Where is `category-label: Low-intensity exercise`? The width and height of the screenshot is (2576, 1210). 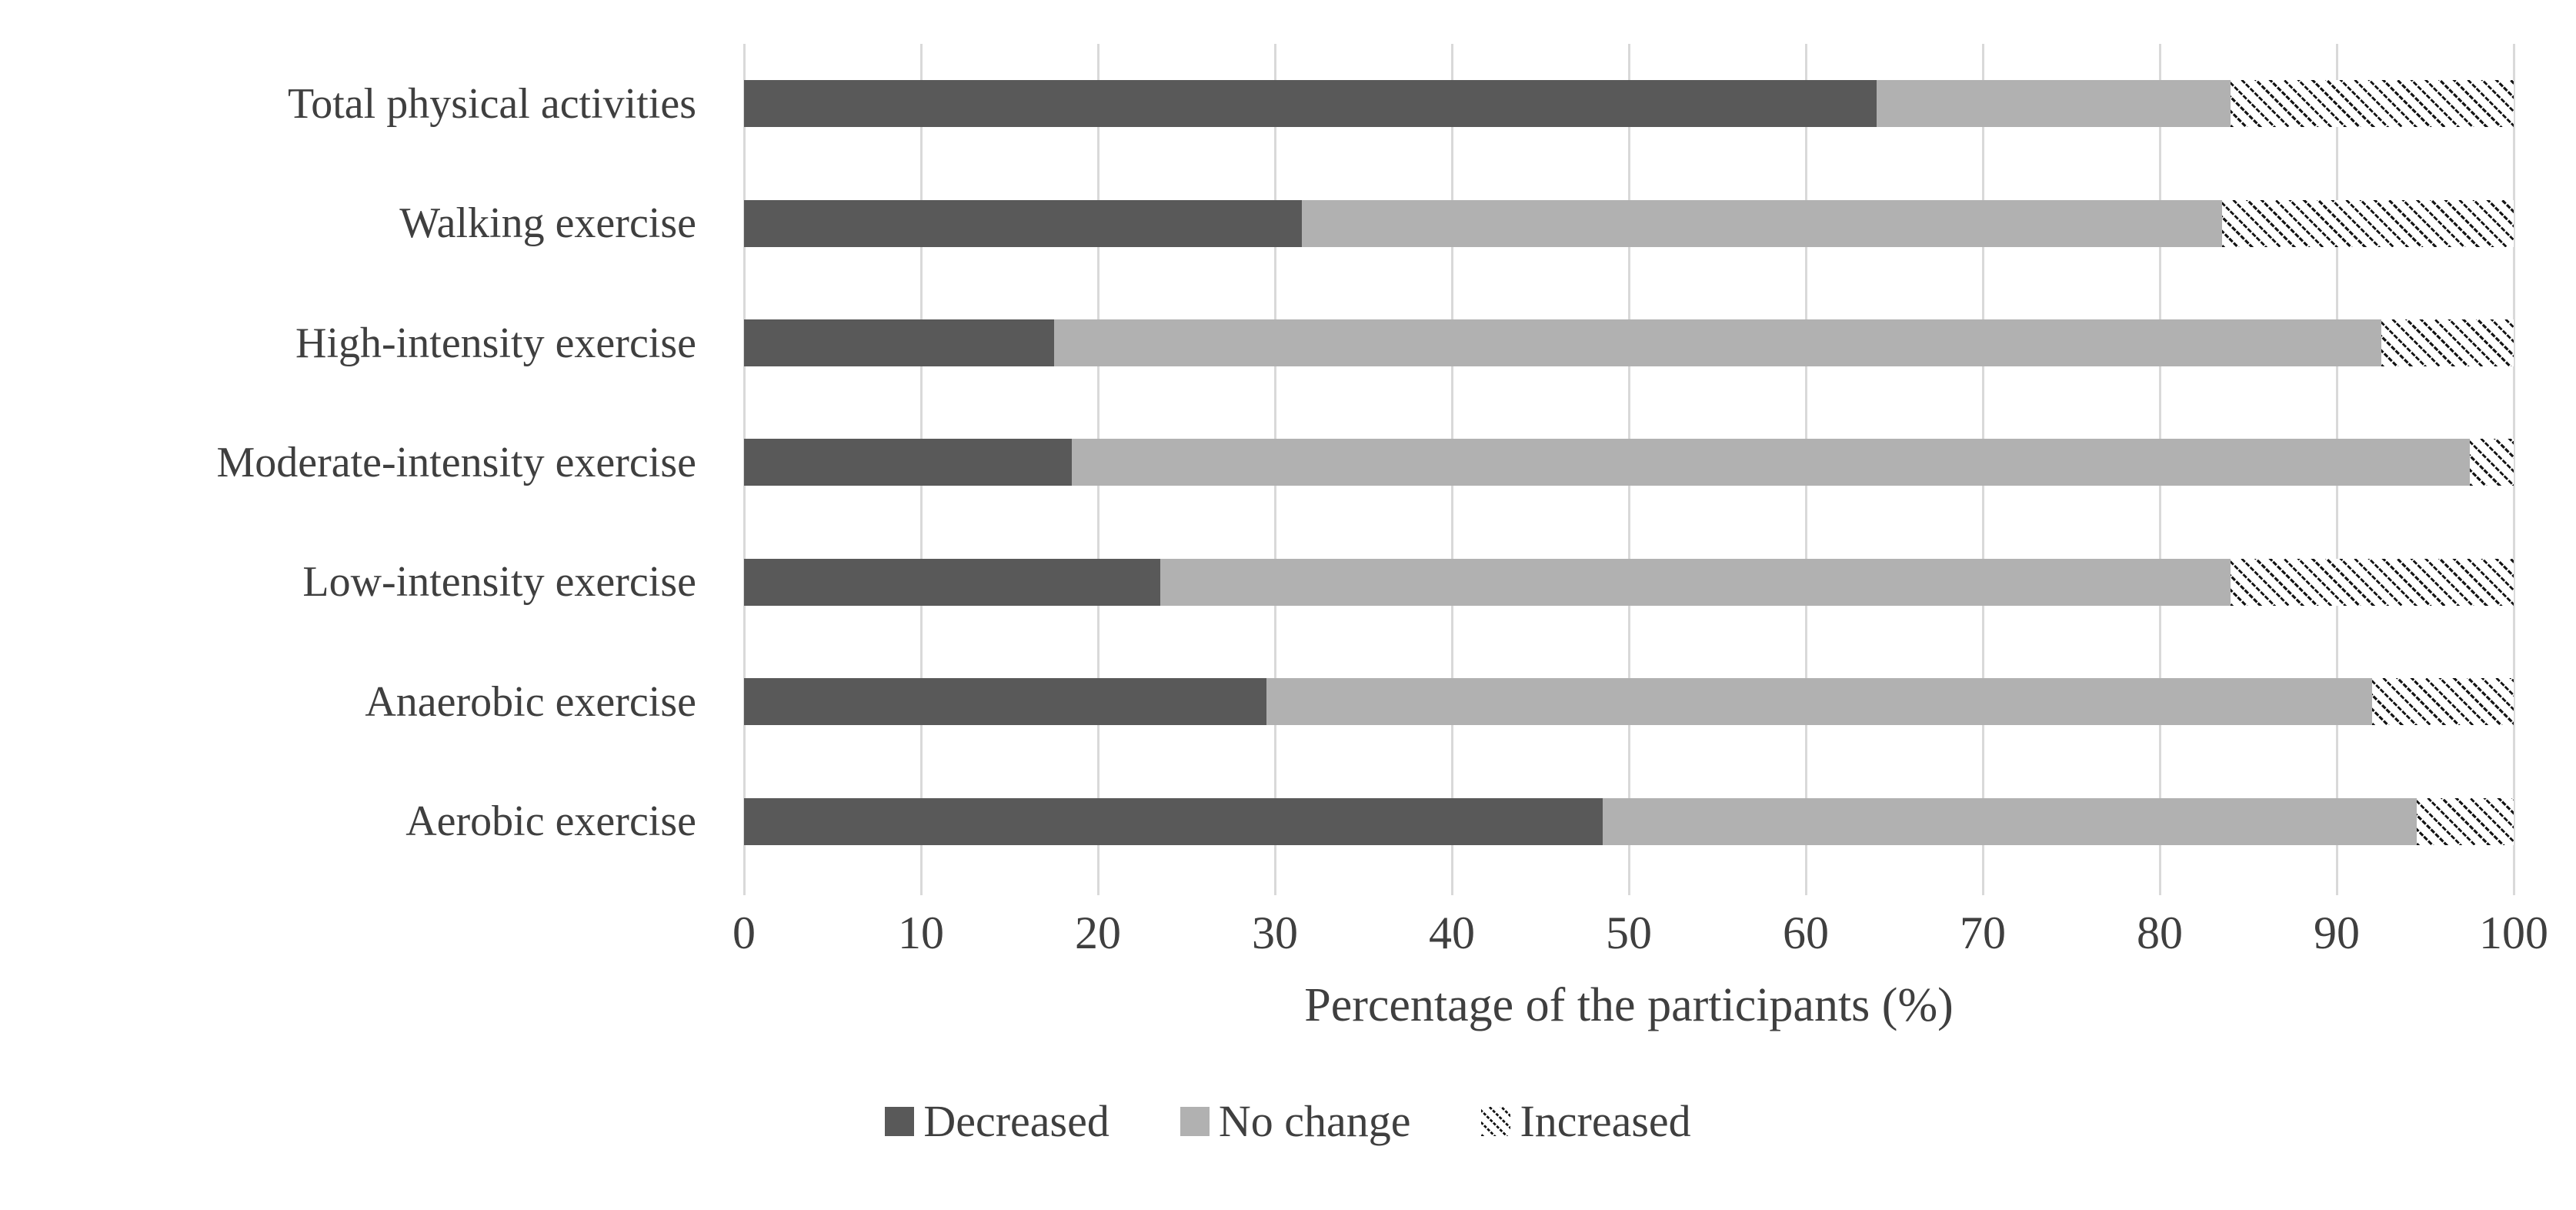
category-label: Low-intensity exercise is located at coordinates (499, 582).